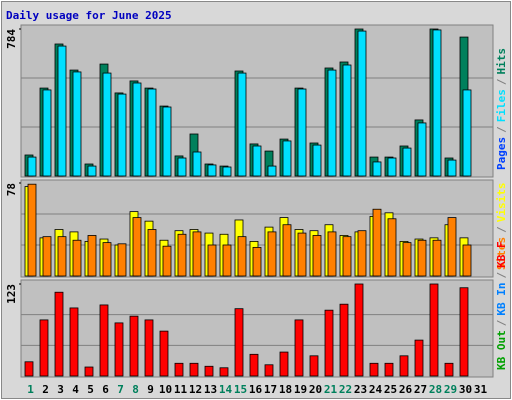  Describe the element at coordinates (210, 389) in the screenshot. I see `x-tick-label: 13` at that location.